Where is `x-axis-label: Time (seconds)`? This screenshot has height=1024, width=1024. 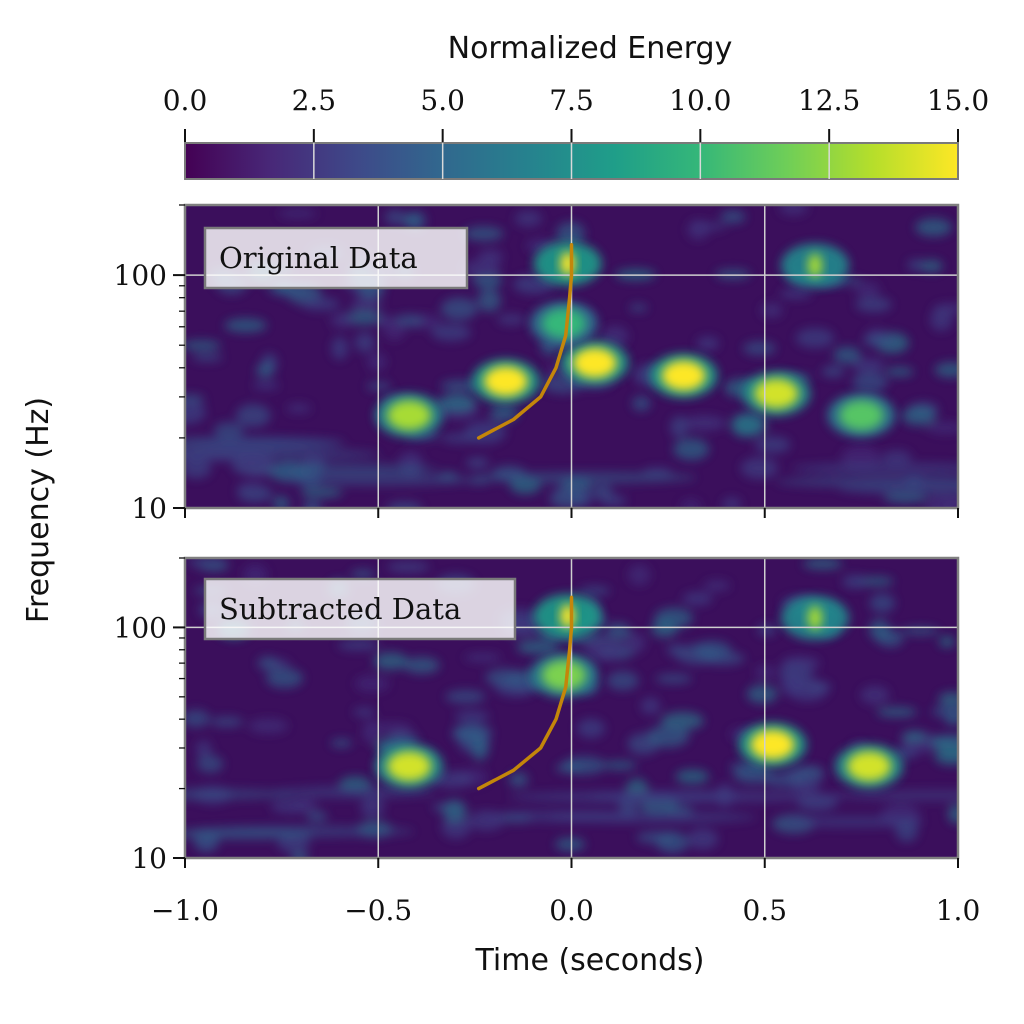
x-axis-label: Time (seconds) is located at coordinates (590, 960).